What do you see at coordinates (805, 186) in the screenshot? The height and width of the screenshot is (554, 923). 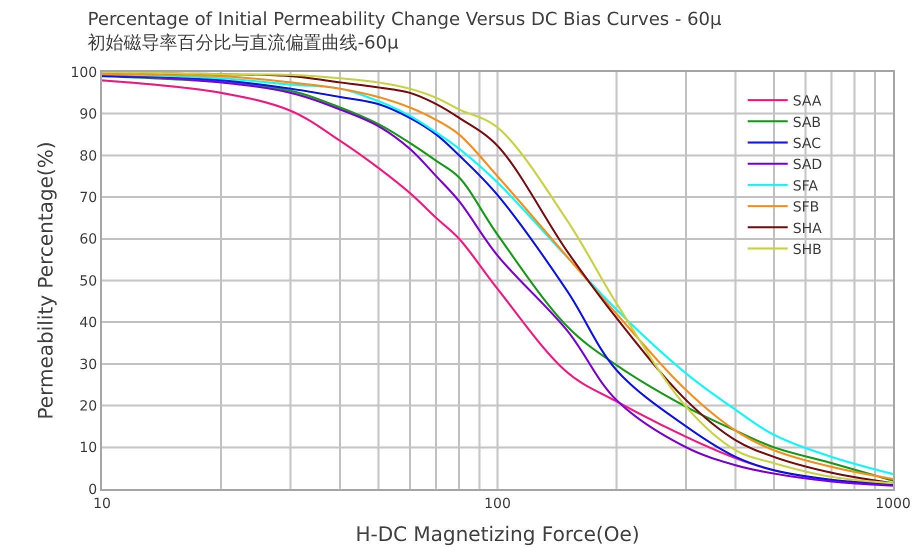 I see `legend-label: SFA` at bounding box center [805, 186].